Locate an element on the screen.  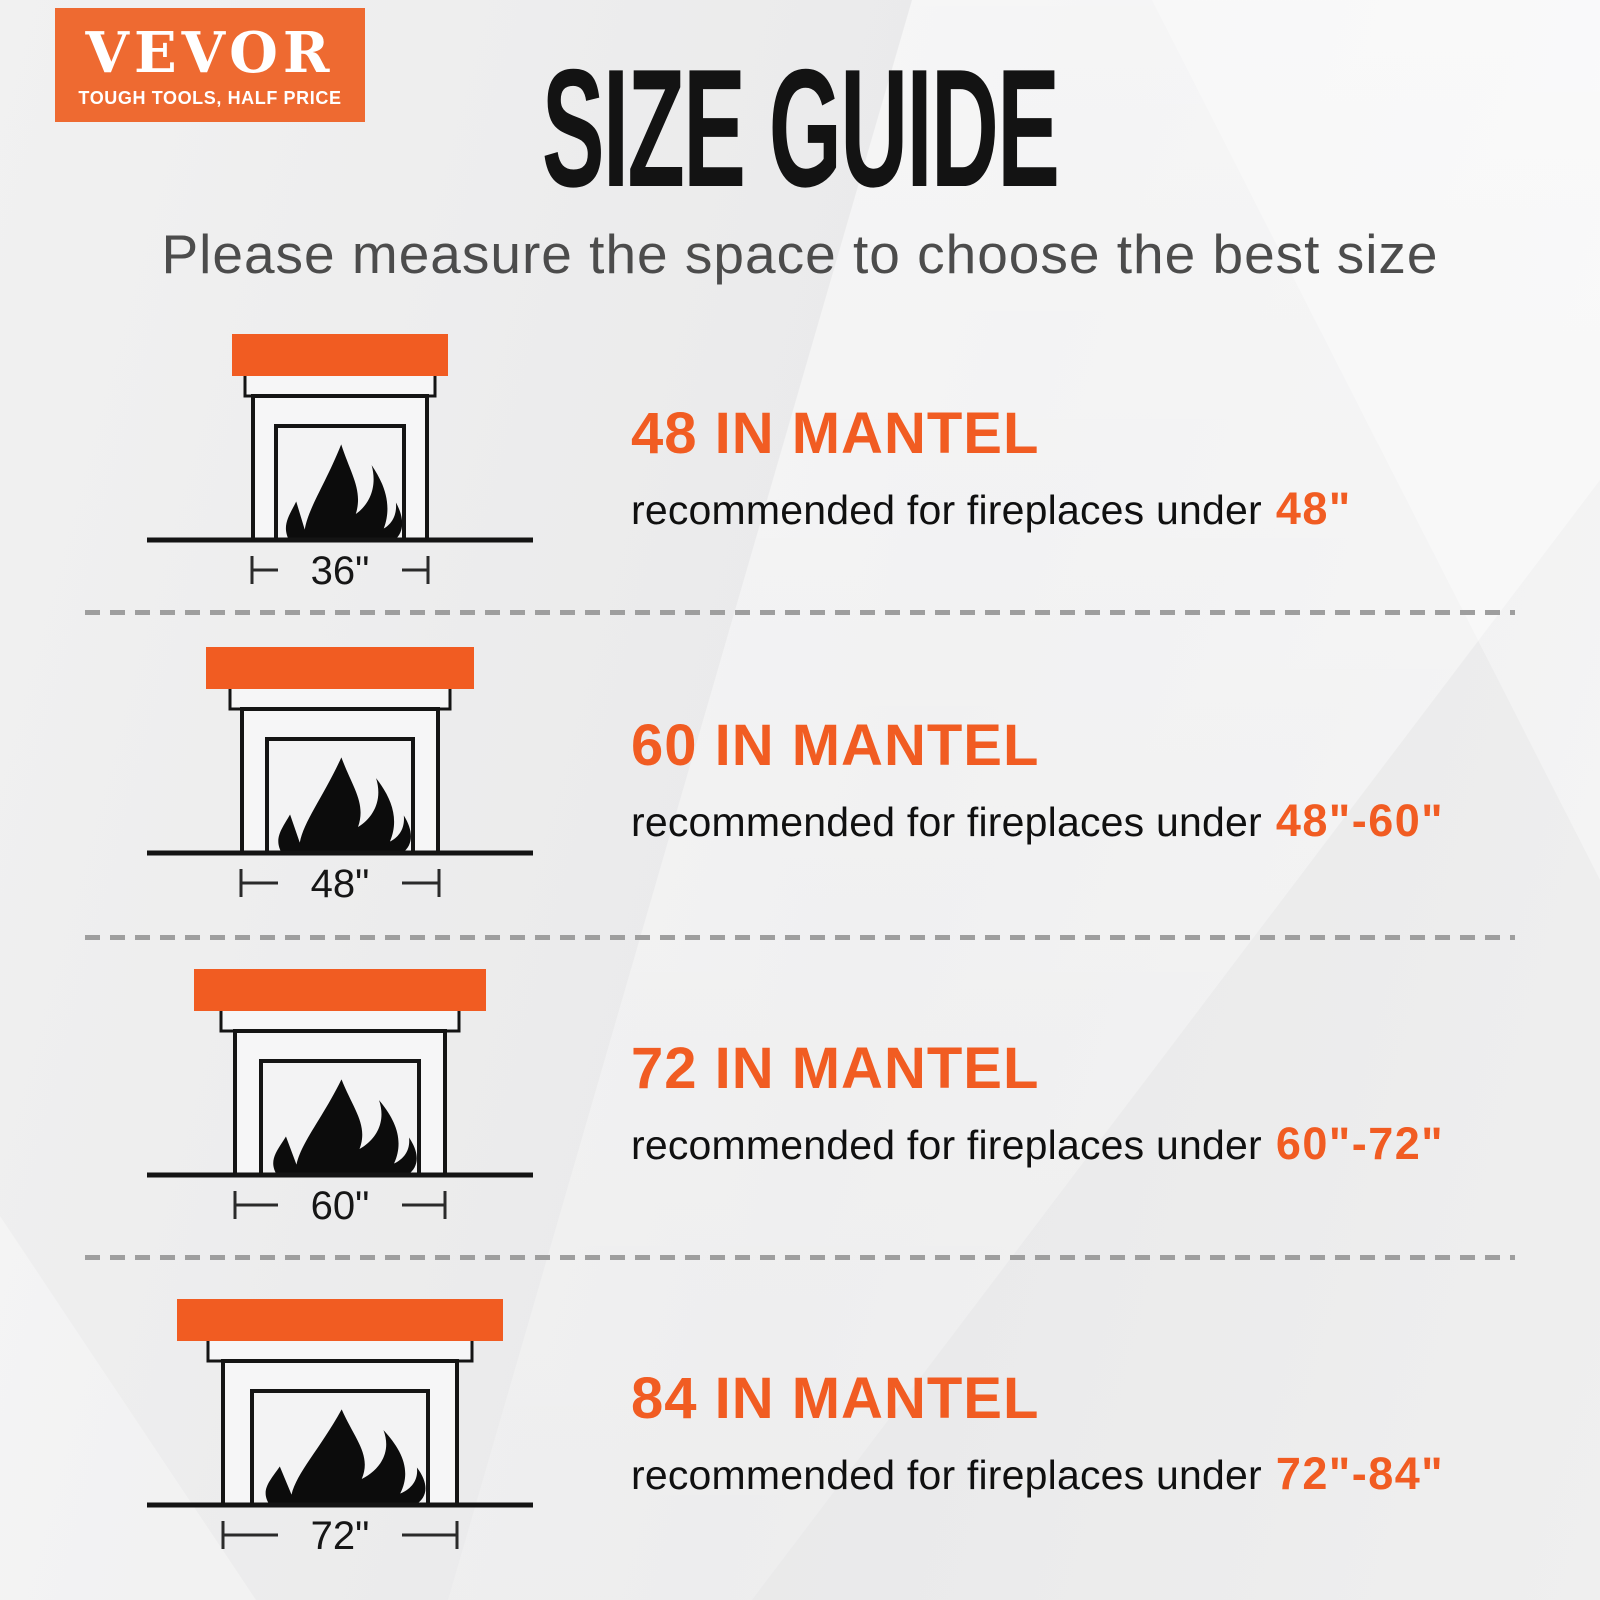
brand-name: VEVOR is located at coordinates (210, 53).